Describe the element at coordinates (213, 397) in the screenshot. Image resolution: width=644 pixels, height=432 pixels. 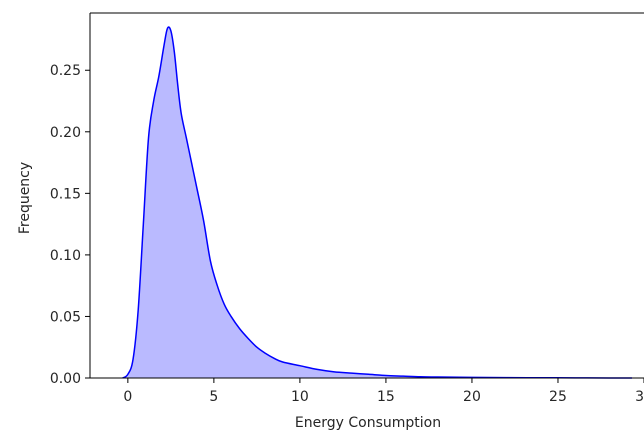
I see `x-tick-label: 5` at that location.